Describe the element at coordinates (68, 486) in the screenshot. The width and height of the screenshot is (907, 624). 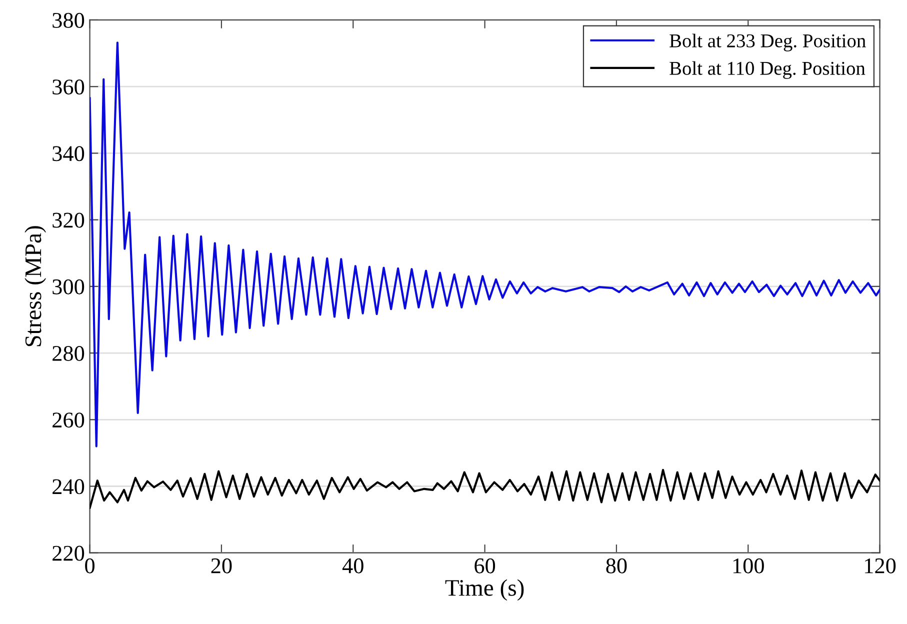
I see `y-tick-label: 240` at that location.